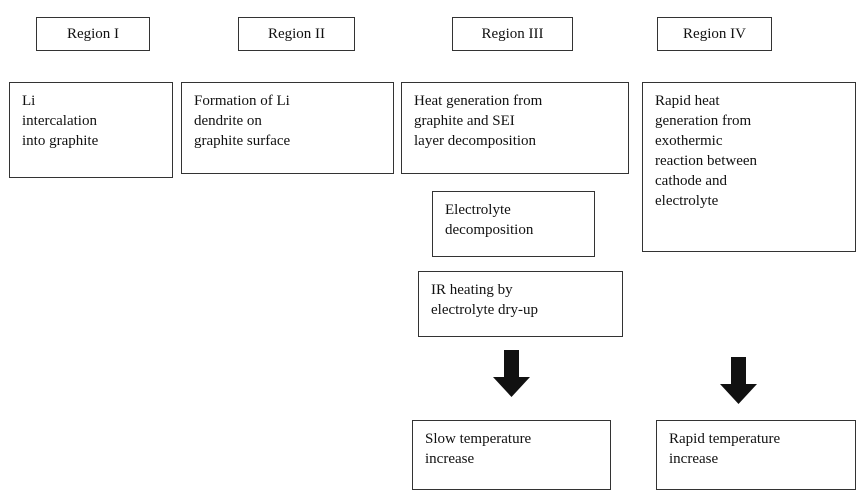 Image resolution: width=864 pixels, height=490 pixels. What do you see at coordinates (228, 121) in the screenshot?
I see `box-line: dendrite on` at bounding box center [228, 121].